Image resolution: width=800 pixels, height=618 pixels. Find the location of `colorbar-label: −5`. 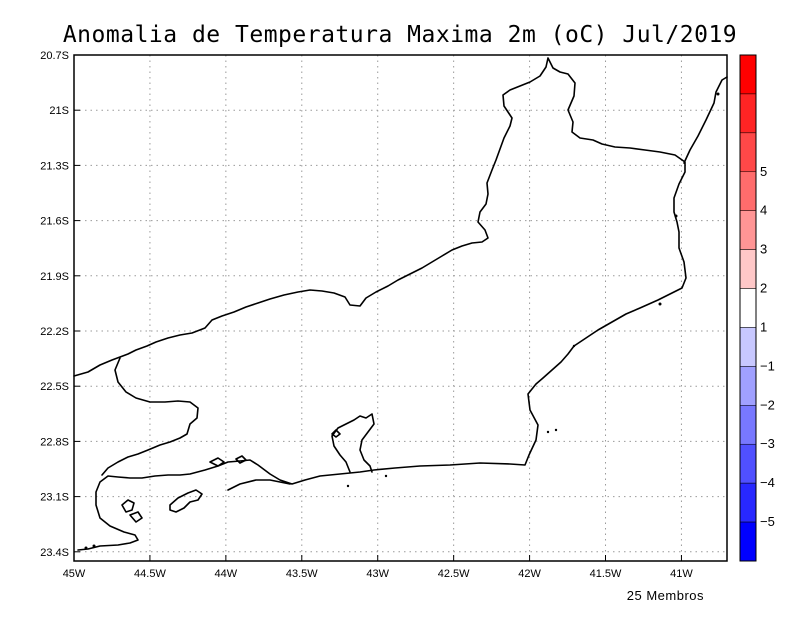

colorbar-label: −5 is located at coordinates (767, 521).